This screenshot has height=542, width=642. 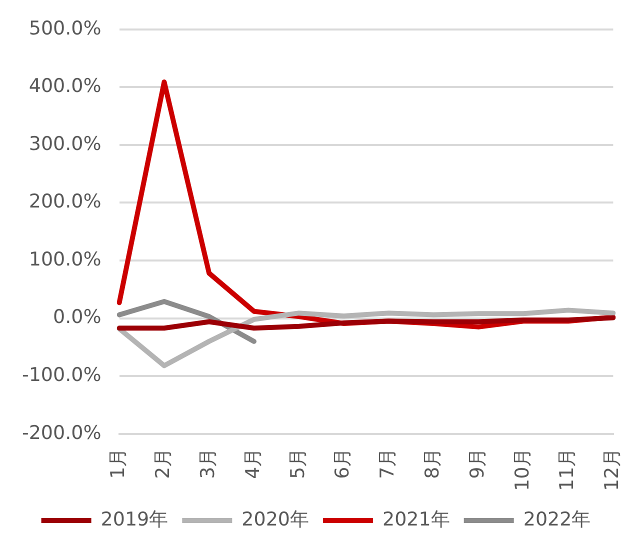 What do you see at coordinates (433, 463) in the screenshot?
I see `x-tick-label: 8月` at bounding box center [433, 463].